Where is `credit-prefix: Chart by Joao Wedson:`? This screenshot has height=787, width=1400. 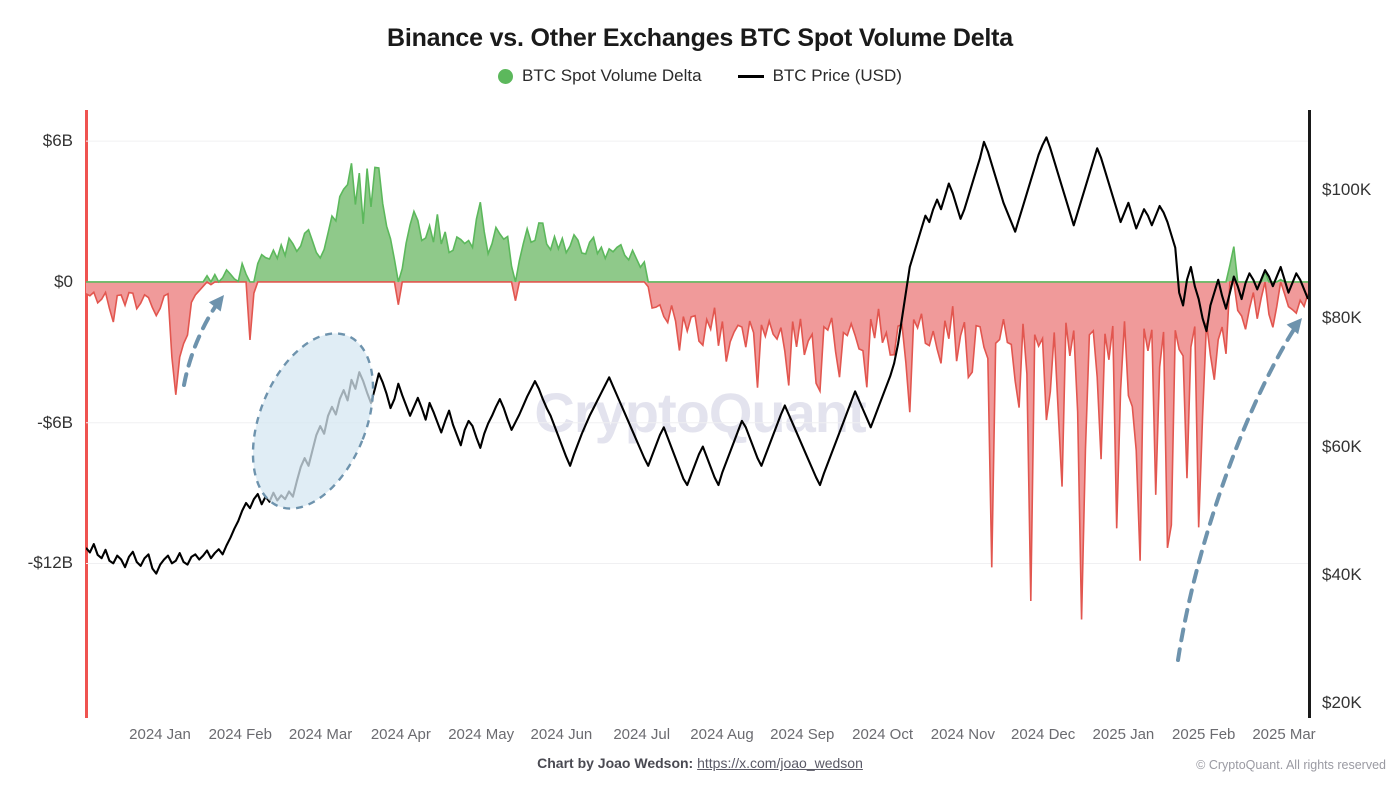 credit-prefix: Chart by Joao Wedson: is located at coordinates (615, 763).